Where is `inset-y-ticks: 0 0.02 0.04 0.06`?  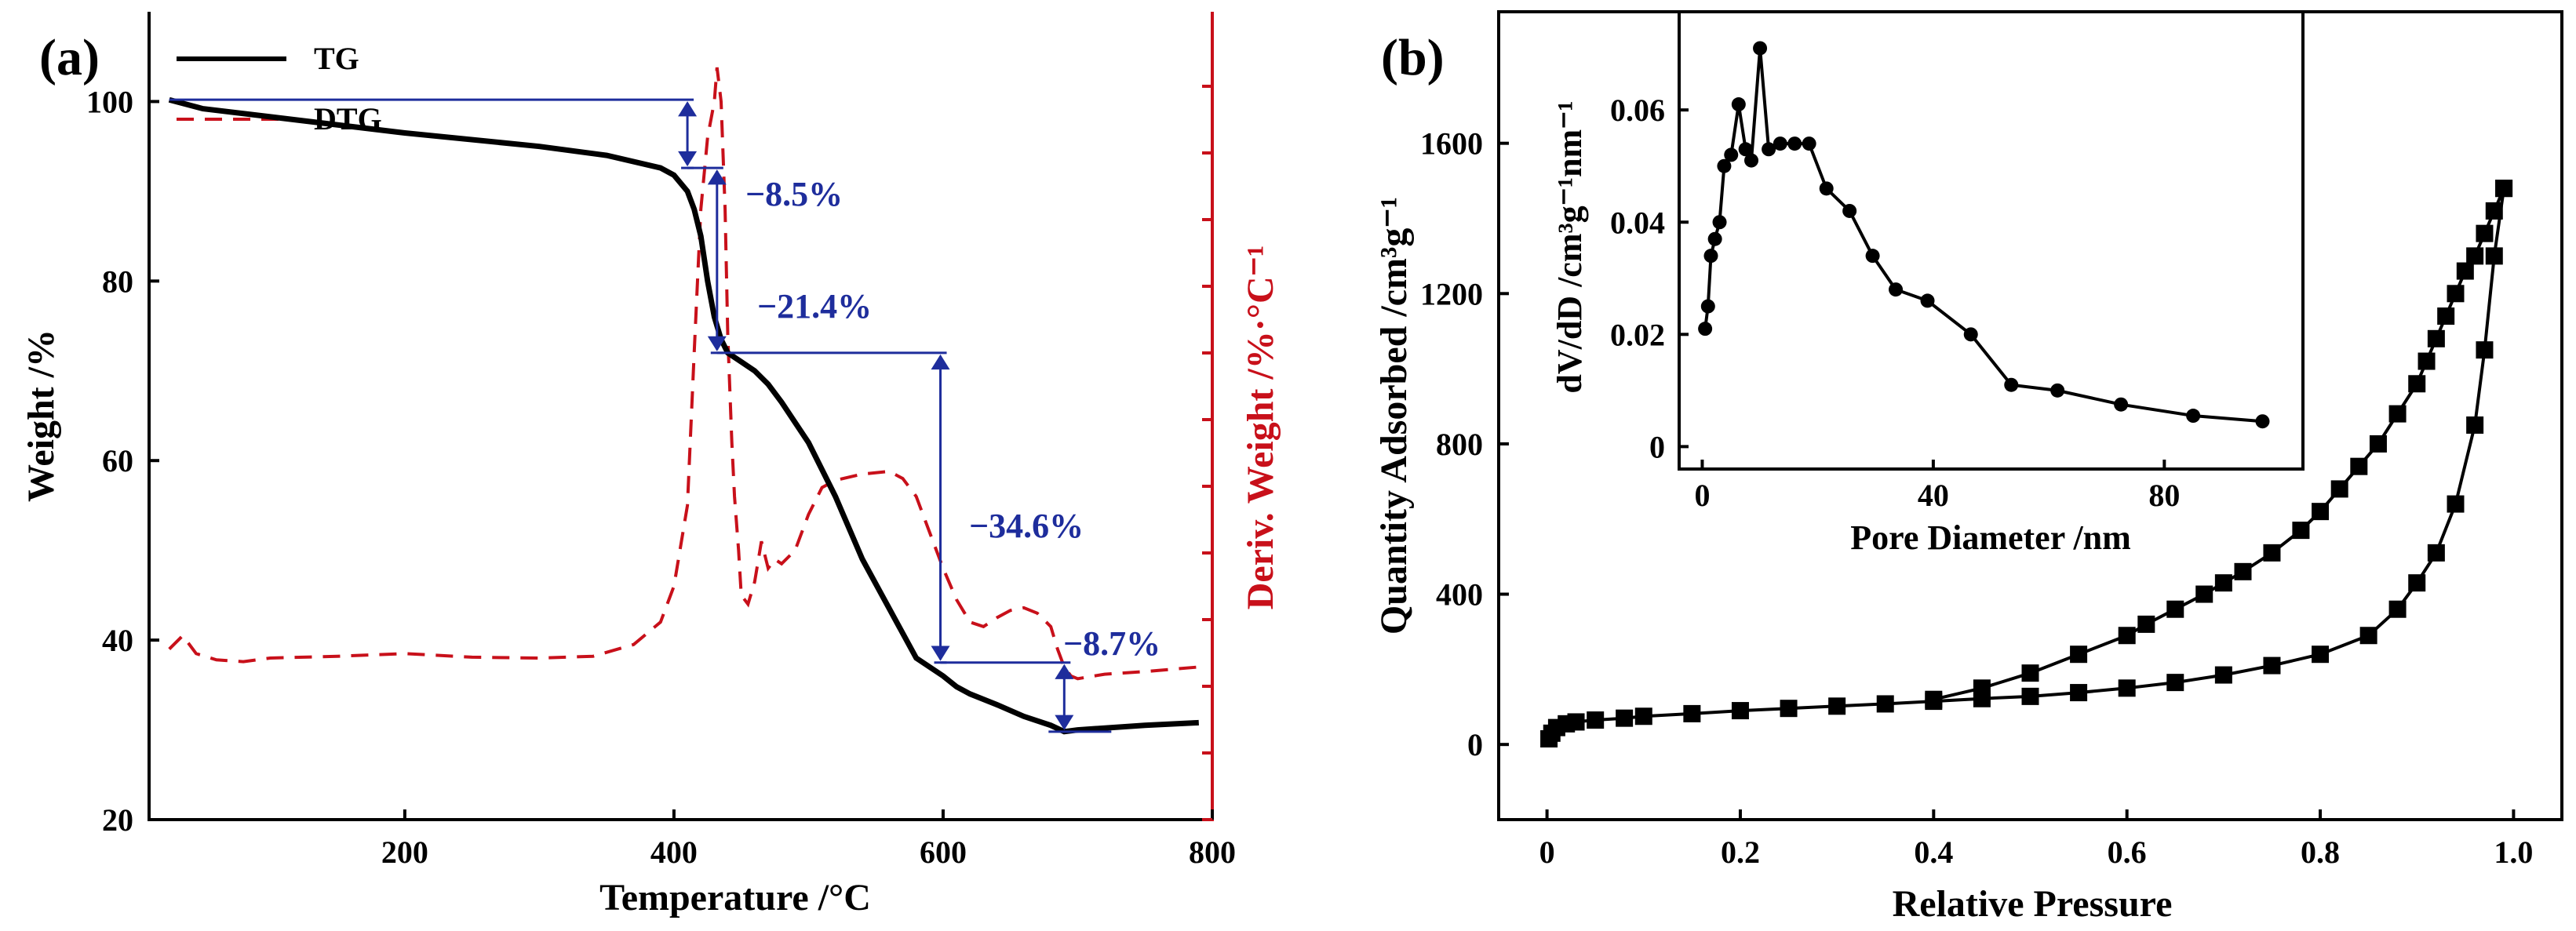
inset-y-ticks: 0 0.02 0.04 0.06 is located at coordinates (1649, 278).